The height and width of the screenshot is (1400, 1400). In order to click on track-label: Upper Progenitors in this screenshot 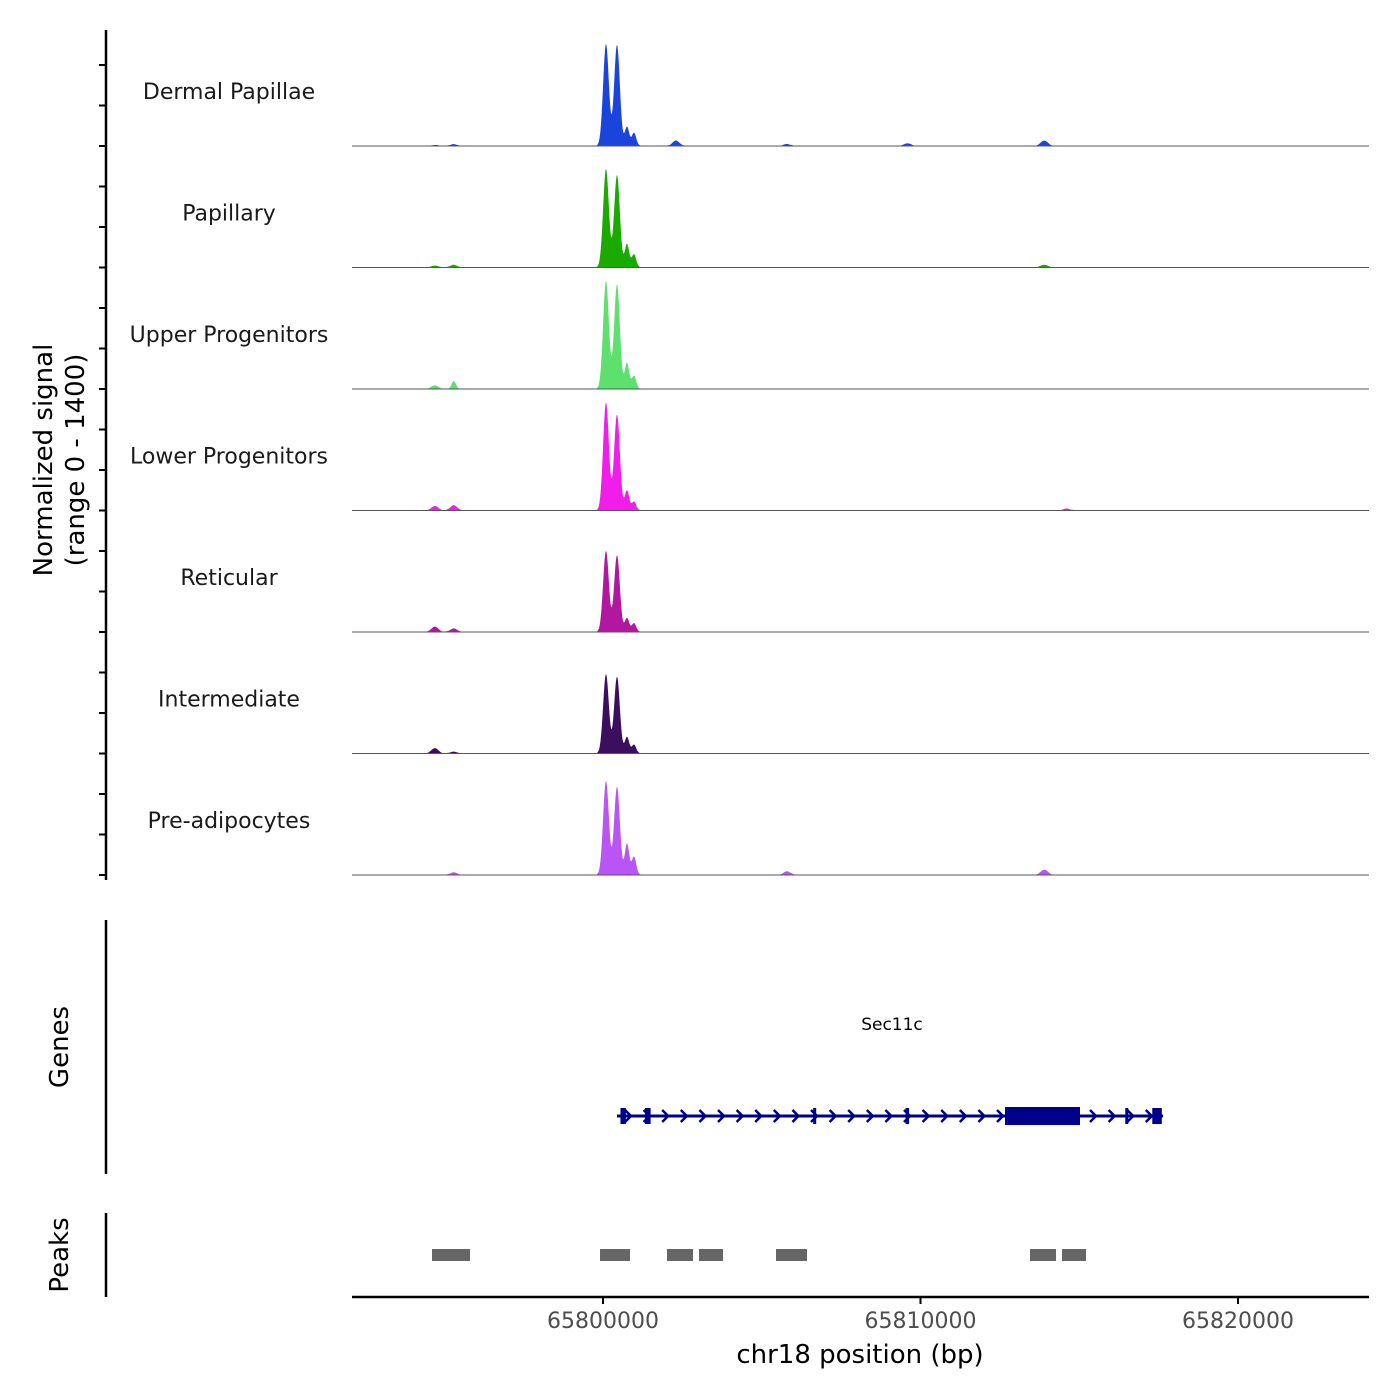, I will do `click(229, 335)`.